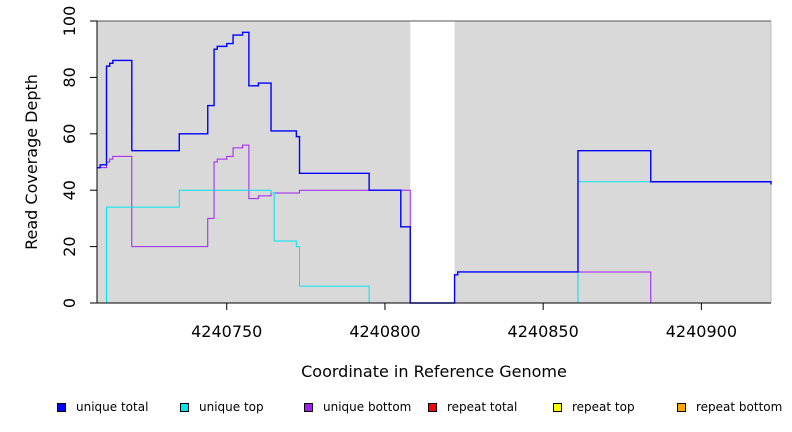 The width and height of the screenshot is (792, 432). Describe the element at coordinates (231, 407) in the screenshot. I see `legend-label: unique top` at that location.